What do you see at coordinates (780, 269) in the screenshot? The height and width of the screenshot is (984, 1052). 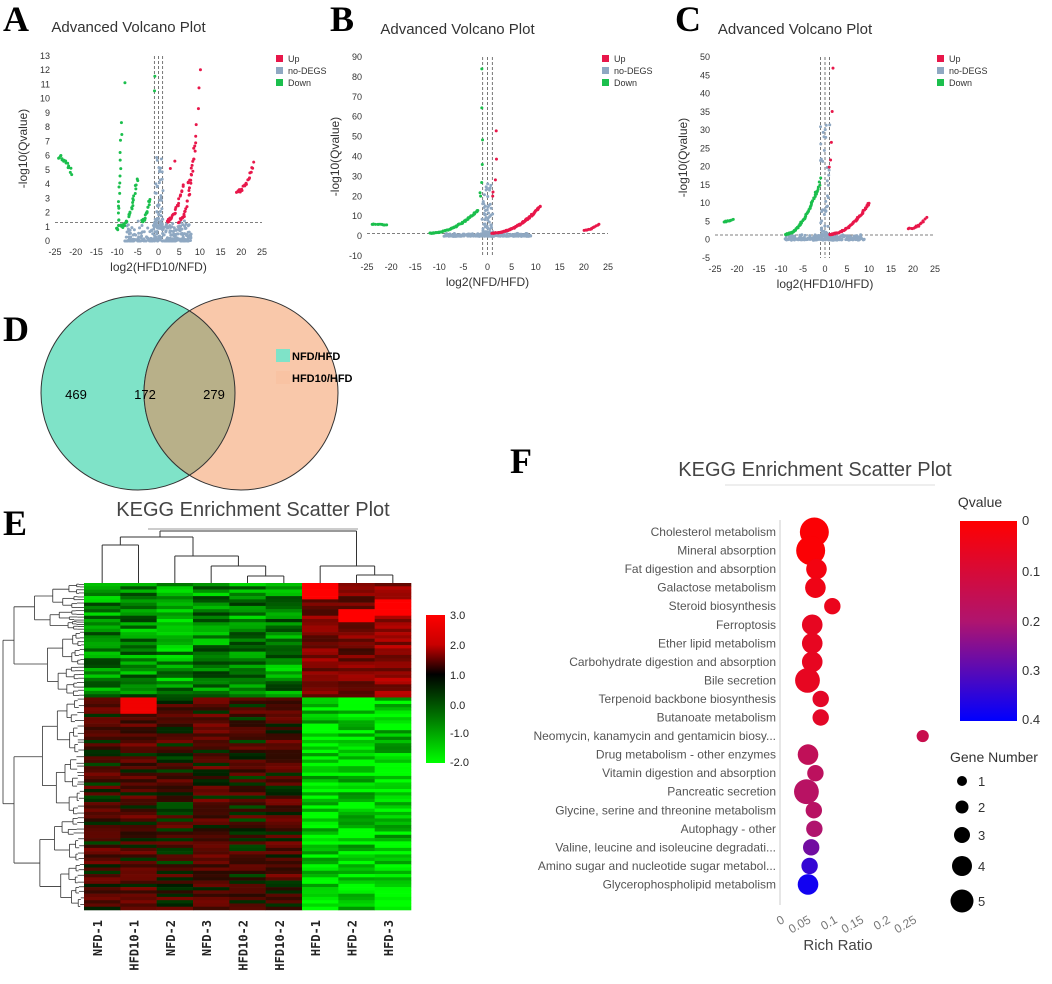 I see `x-tick-label: -10` at bounding box center [780, 269].